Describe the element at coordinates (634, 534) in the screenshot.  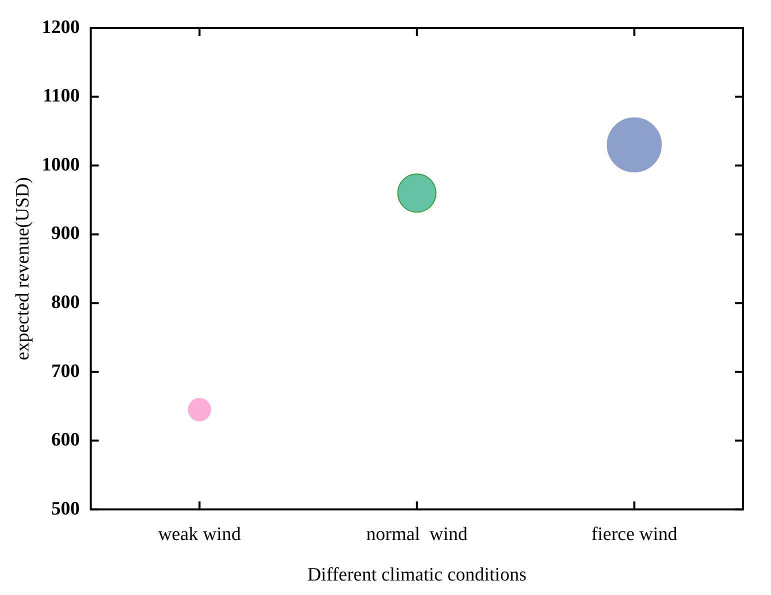
I see `x-tick-label: fierce wind` at that location.